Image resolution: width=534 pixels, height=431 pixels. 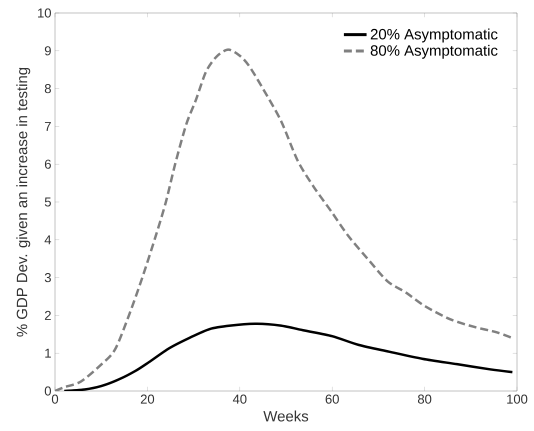 What do you see at coordinates (434, 51) in the screenshot?
I see `legend-label: 80% Asymptomatic` at bounding box center [434, 51].